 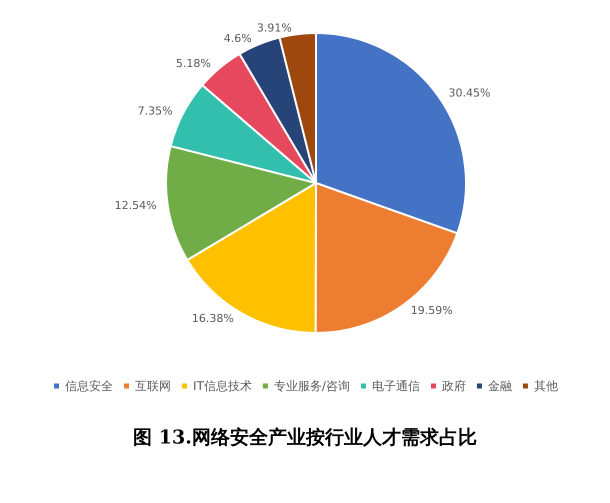 I want to click on data-label: 4.6%, so click(x=238, y=39).